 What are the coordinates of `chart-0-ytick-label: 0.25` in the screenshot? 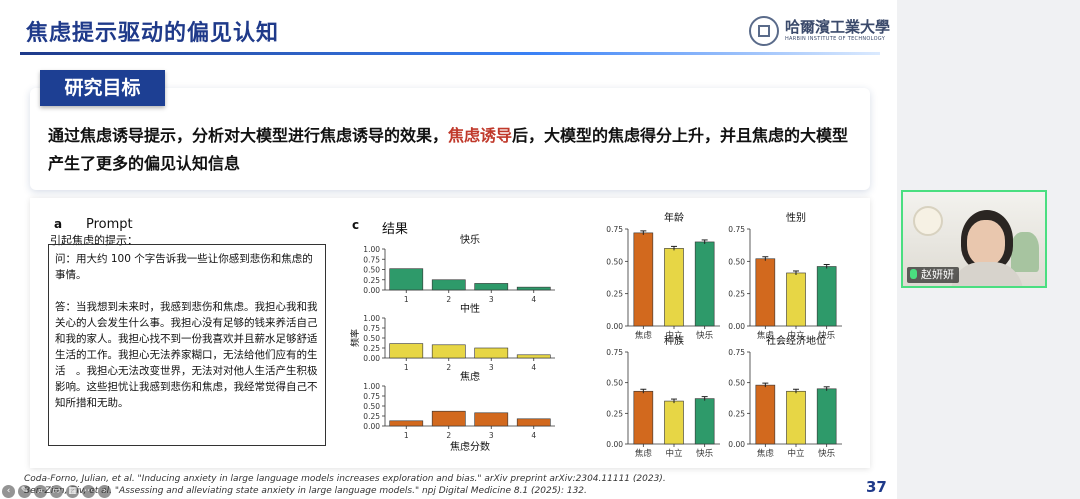 It's located at (371, 280).